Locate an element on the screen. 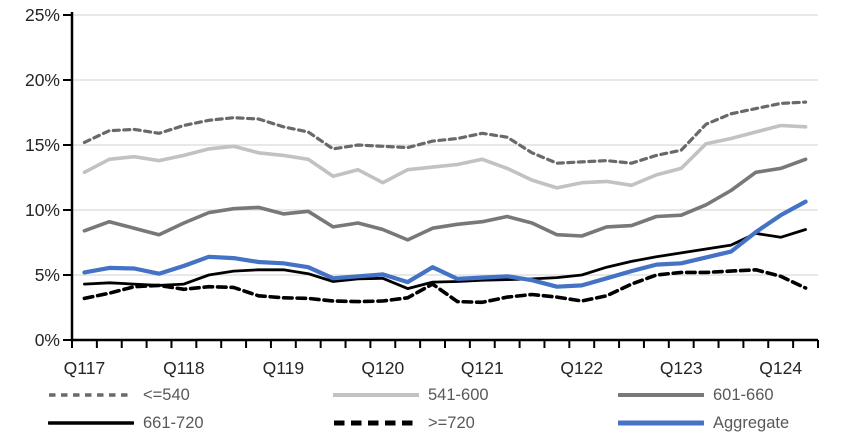 This screenshot has height=442, width=852. x-axis-label: Q122 is located at coordinates (581, 368).